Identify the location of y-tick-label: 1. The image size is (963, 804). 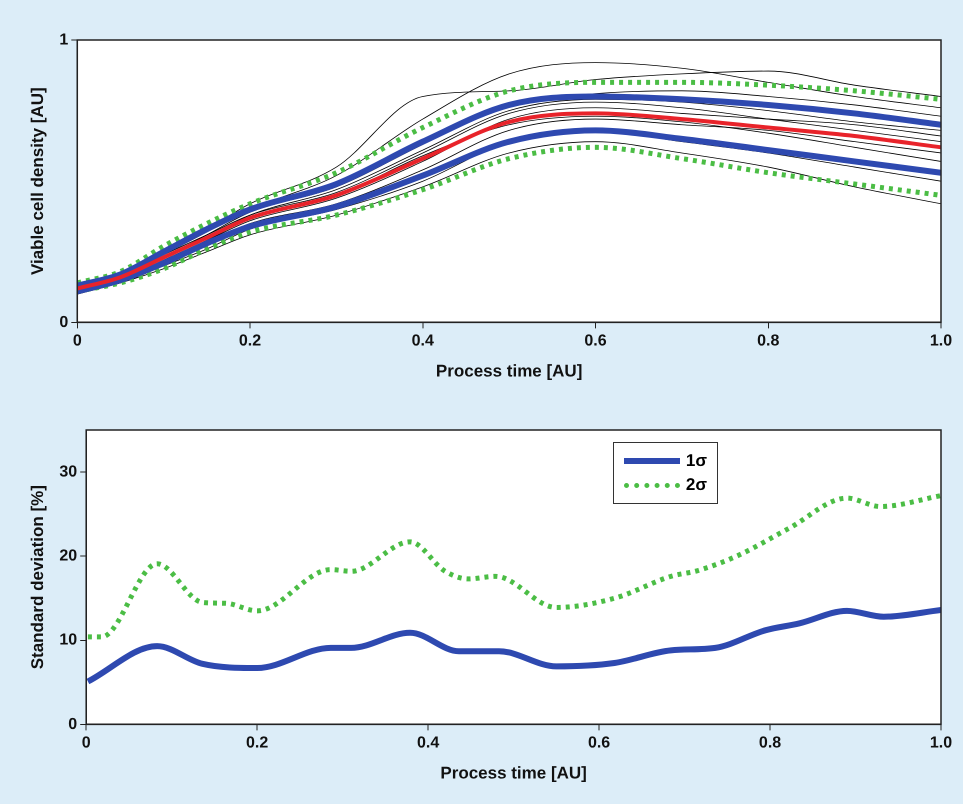
(63, 39).